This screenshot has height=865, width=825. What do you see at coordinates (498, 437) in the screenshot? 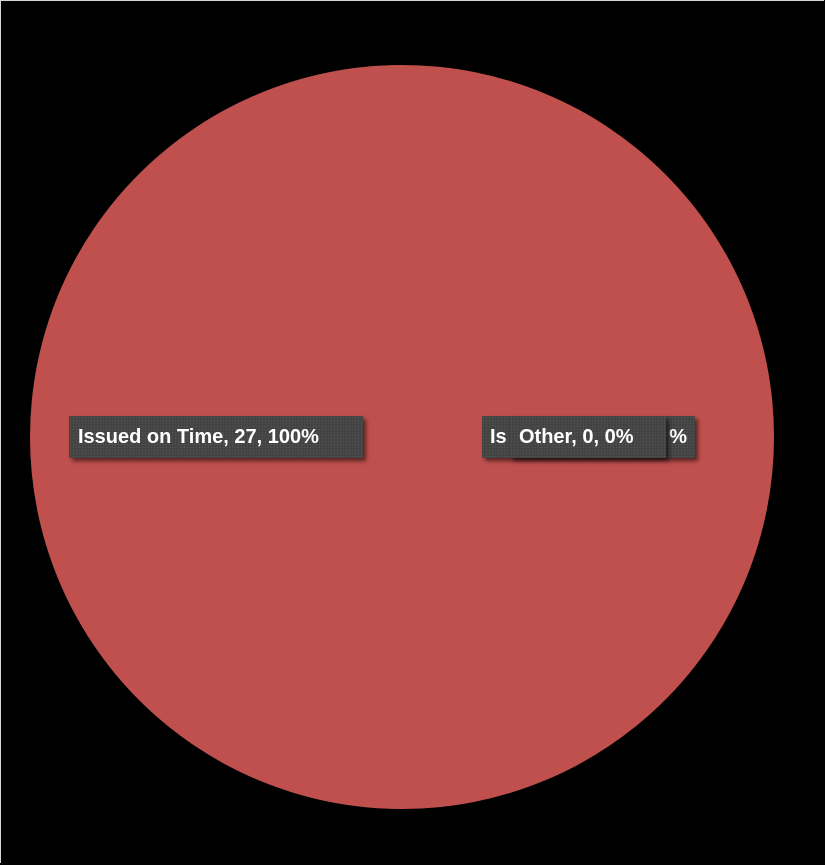
I see `data-label-issued-late-start: Is` at bounding box center [498, 437].